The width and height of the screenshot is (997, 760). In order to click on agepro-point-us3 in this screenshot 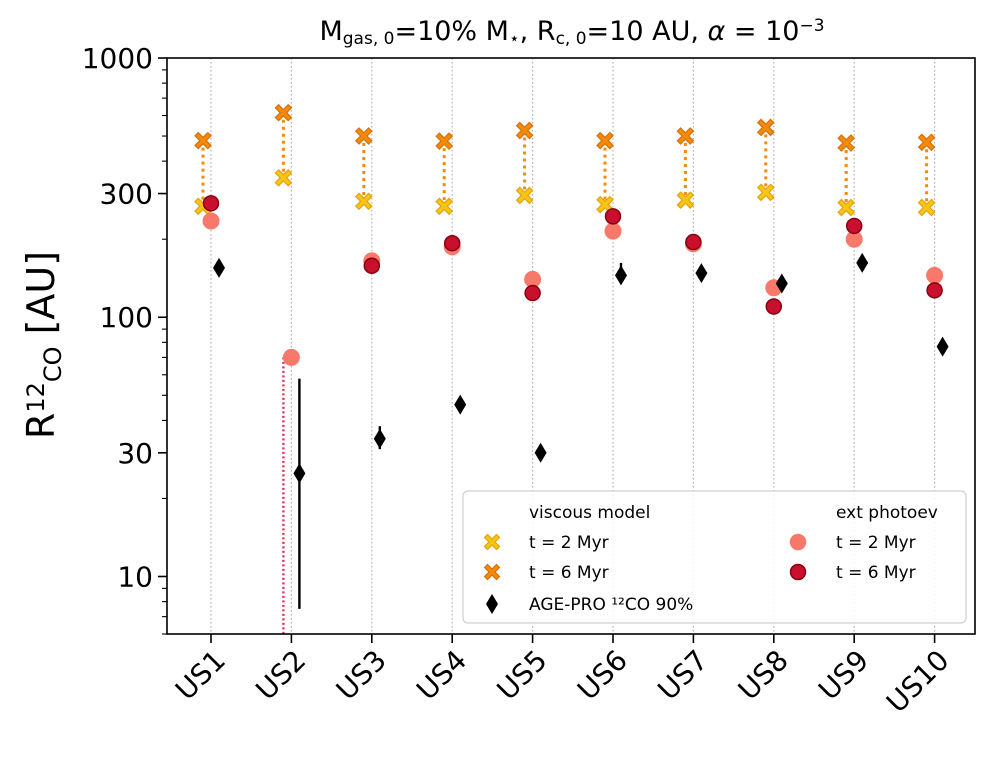, I will do `click(379, 438)`.